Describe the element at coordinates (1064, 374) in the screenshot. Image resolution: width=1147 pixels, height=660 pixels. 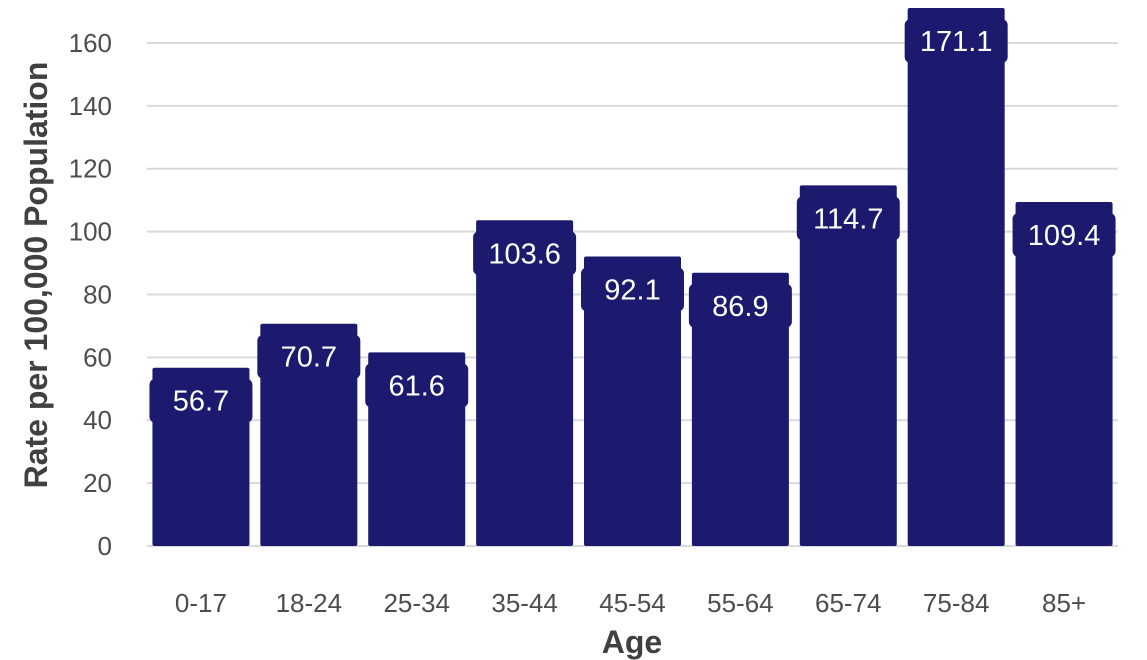
I see `bar-85+` at that location.